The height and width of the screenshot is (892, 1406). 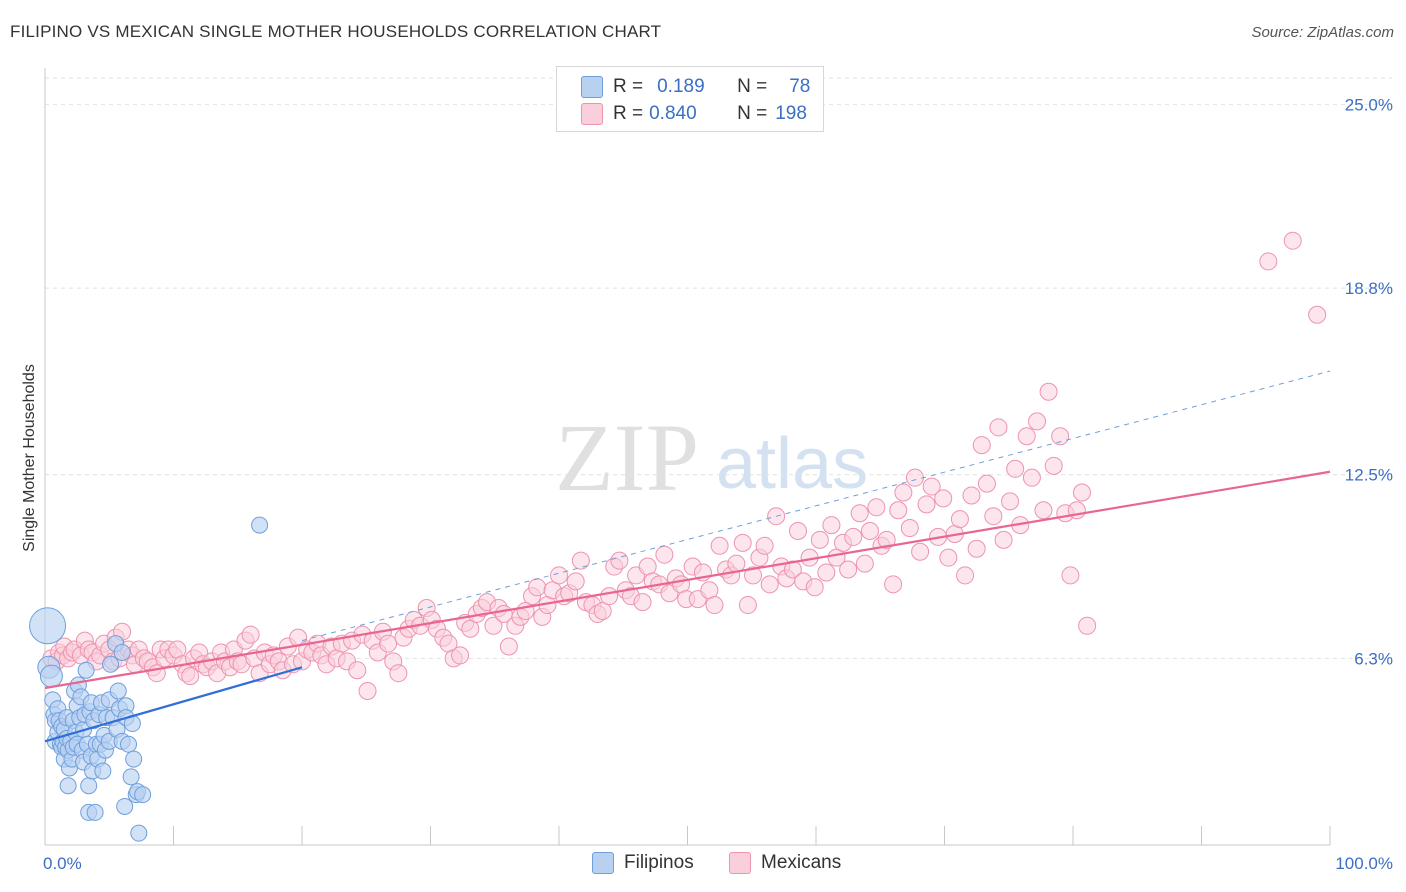 I want to click on legend-r-label: R =, so click(x=628, y=86).